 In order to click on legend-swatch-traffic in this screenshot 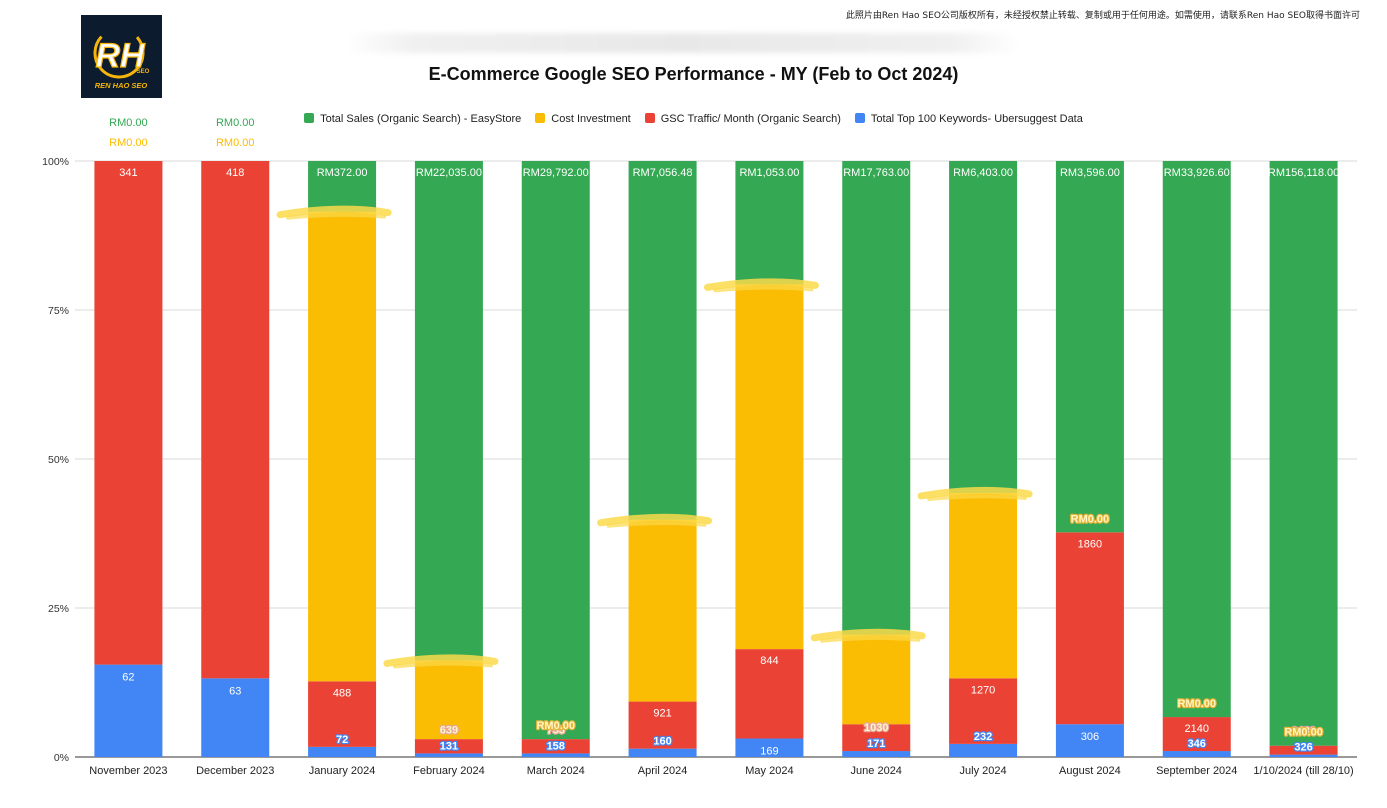, I will do `click(649, 118)`.